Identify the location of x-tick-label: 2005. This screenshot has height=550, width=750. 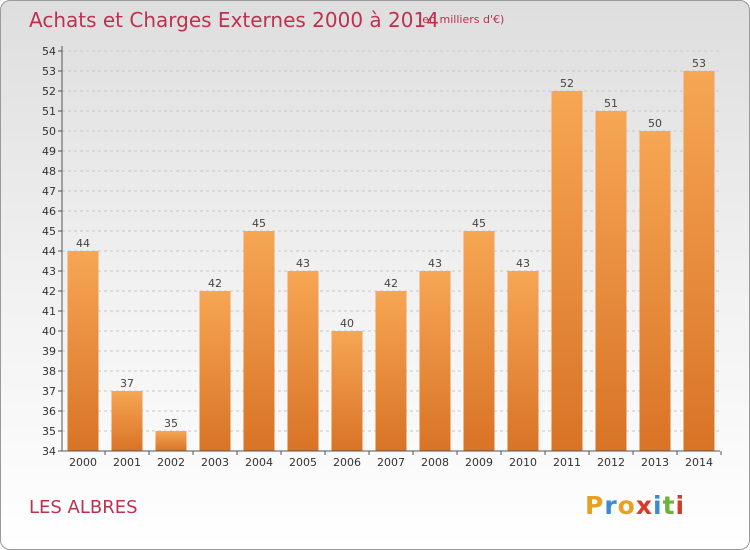
(303, 462).